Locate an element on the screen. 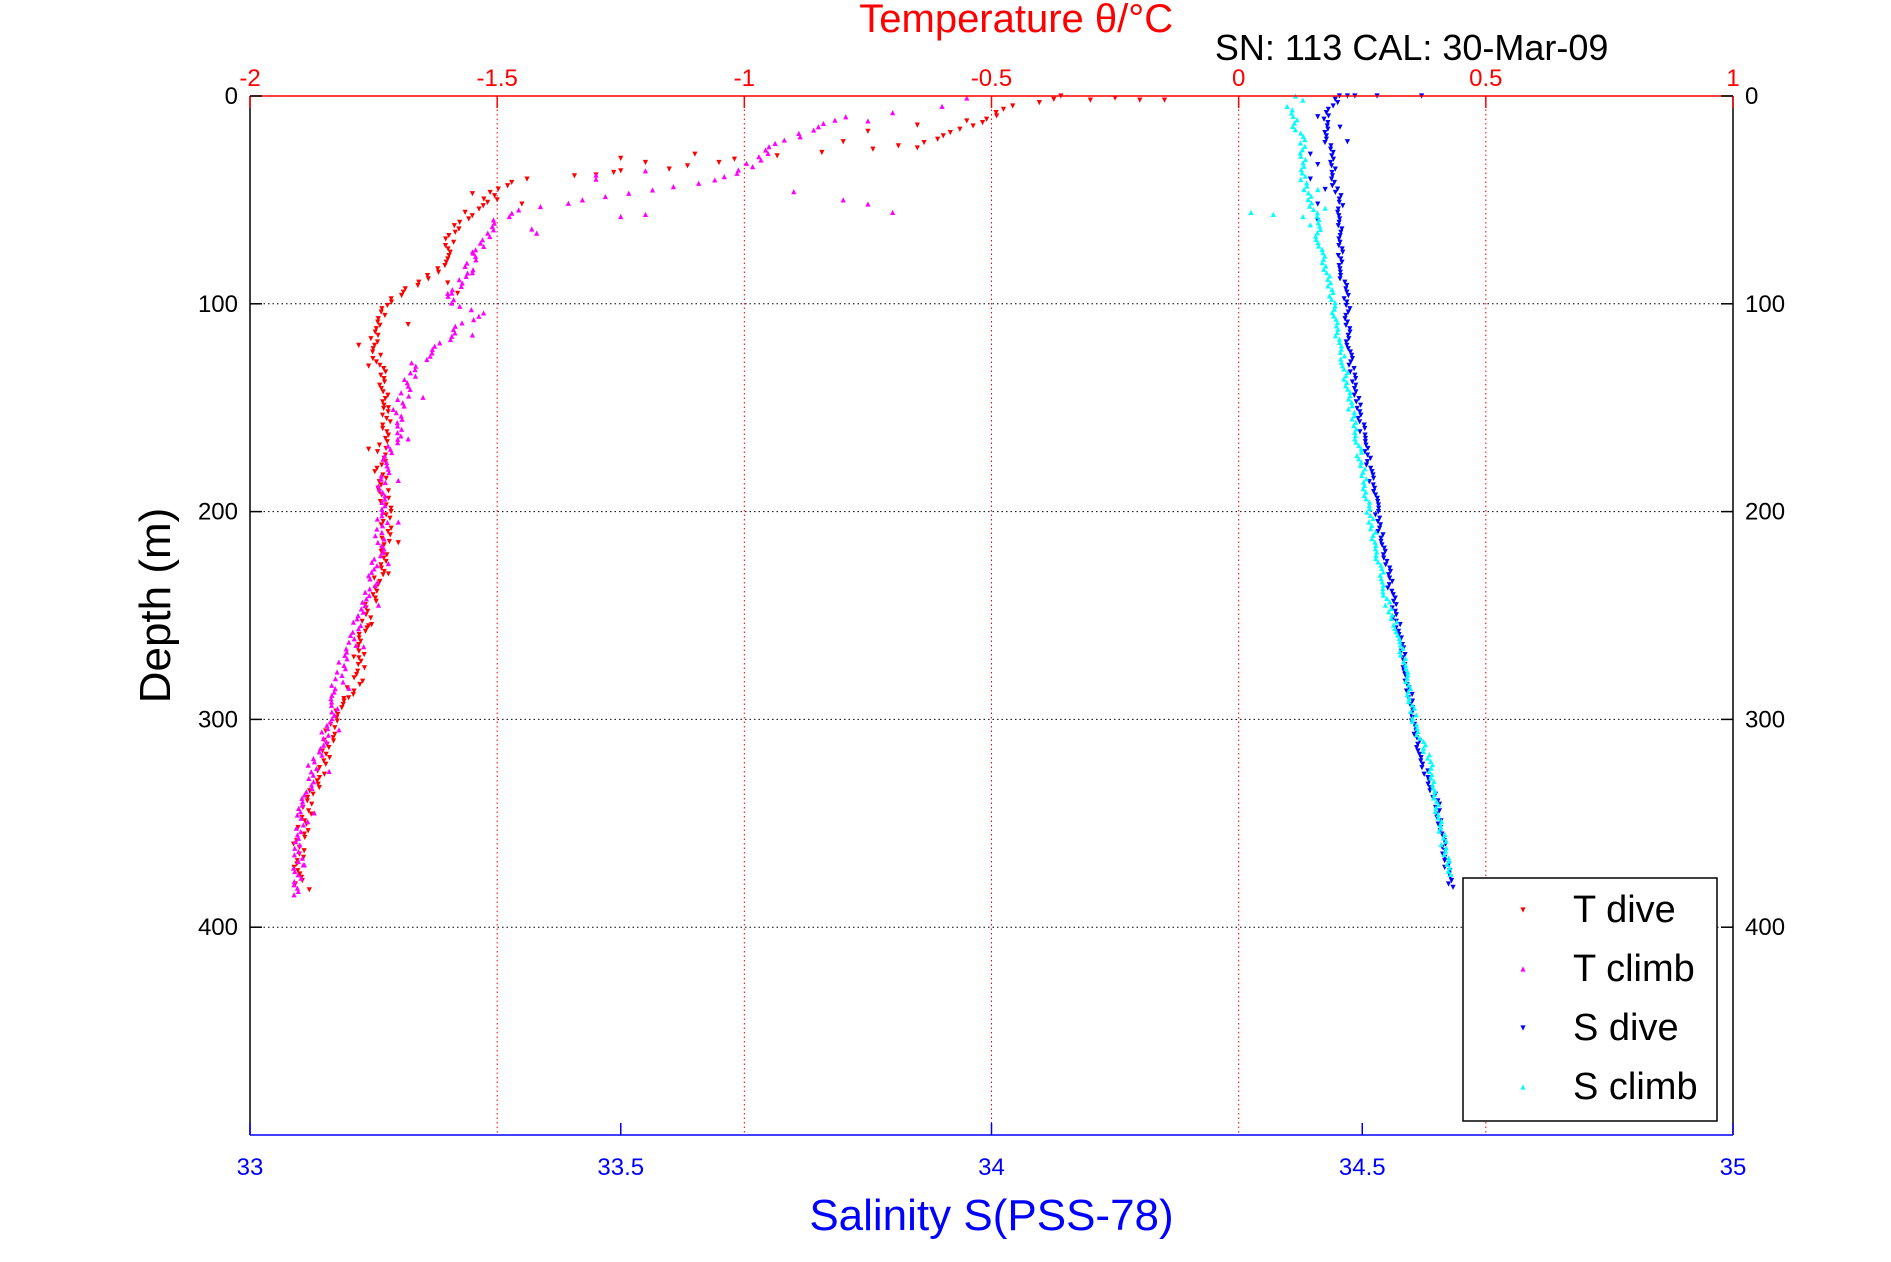  legend-label-t_dive: T dive is located at coordinates (1624, 910).